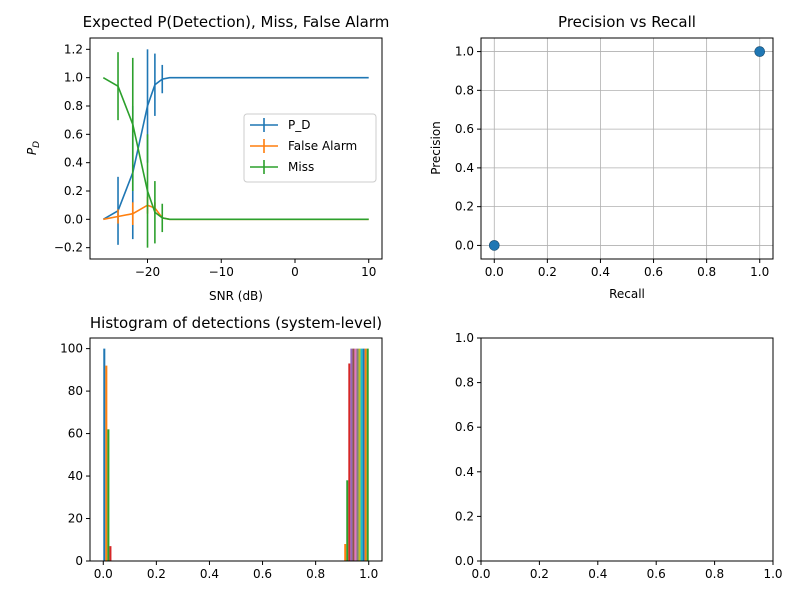 The height and width of the screenshot is (600, 800). I want to click on histogram-title: Histogram of detections (system-level), so click(236, 323).